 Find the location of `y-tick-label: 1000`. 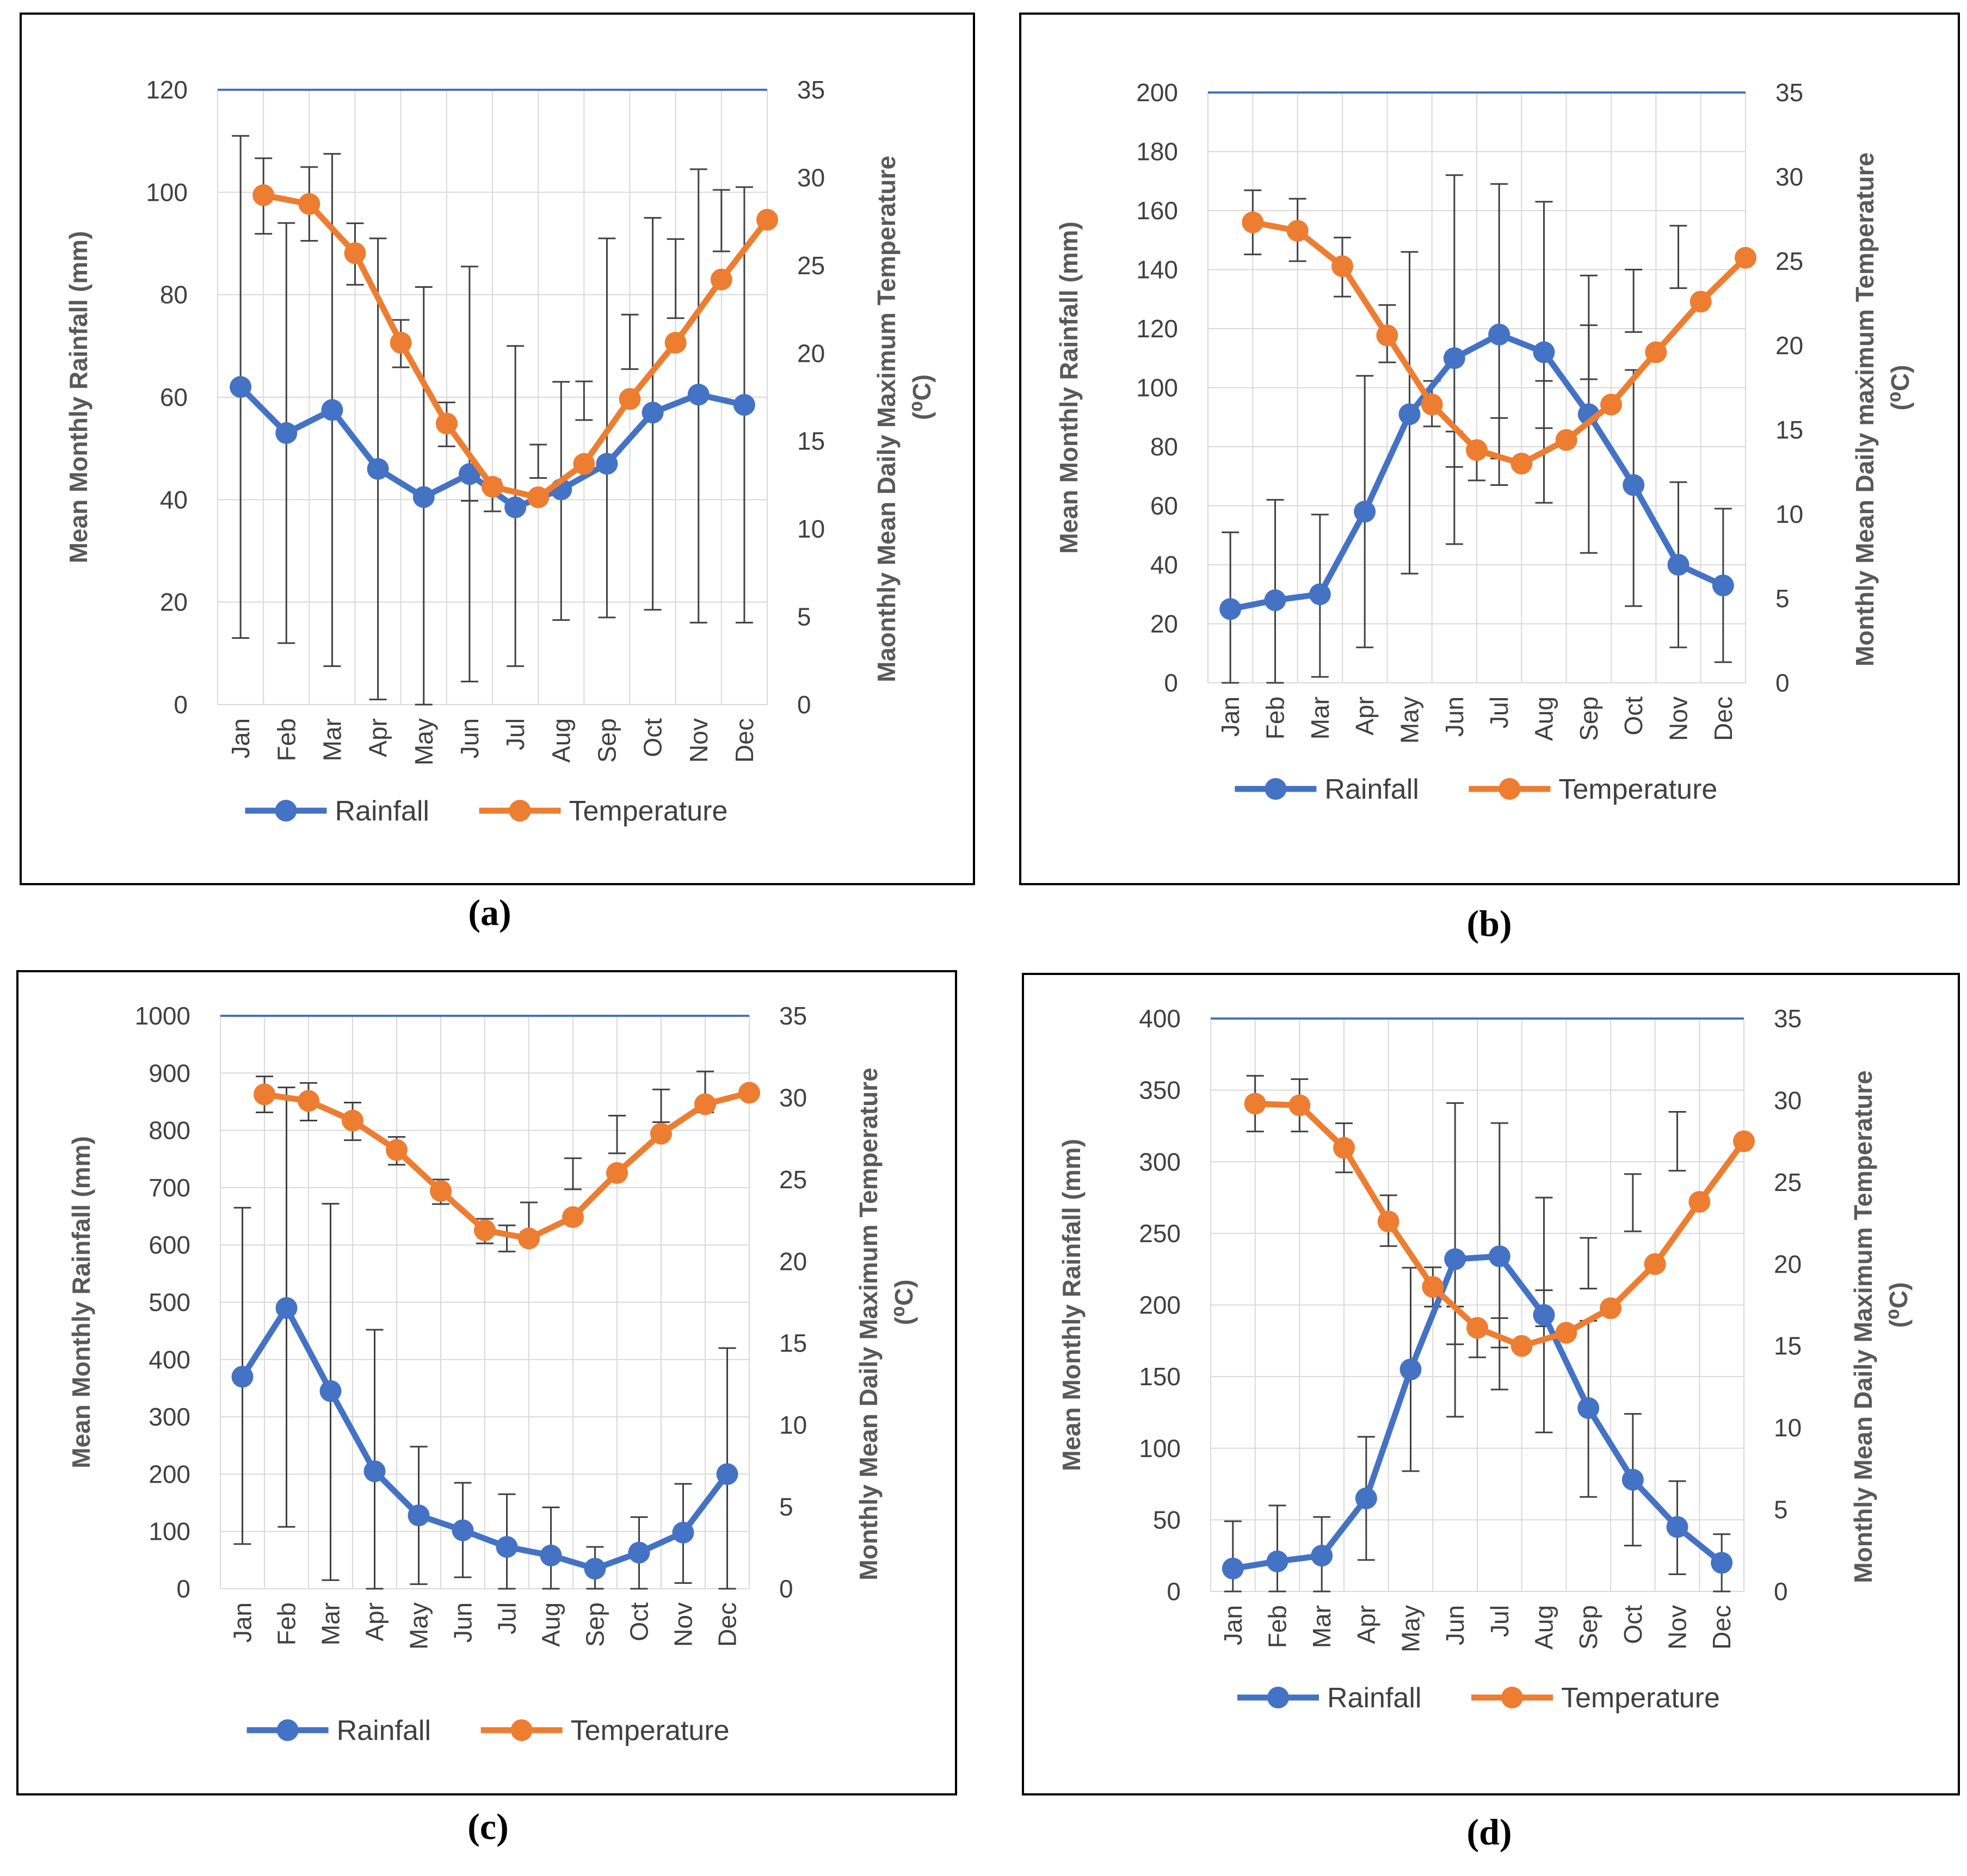

y-tick-label: 1000 is located at coordinates (162, 1016).